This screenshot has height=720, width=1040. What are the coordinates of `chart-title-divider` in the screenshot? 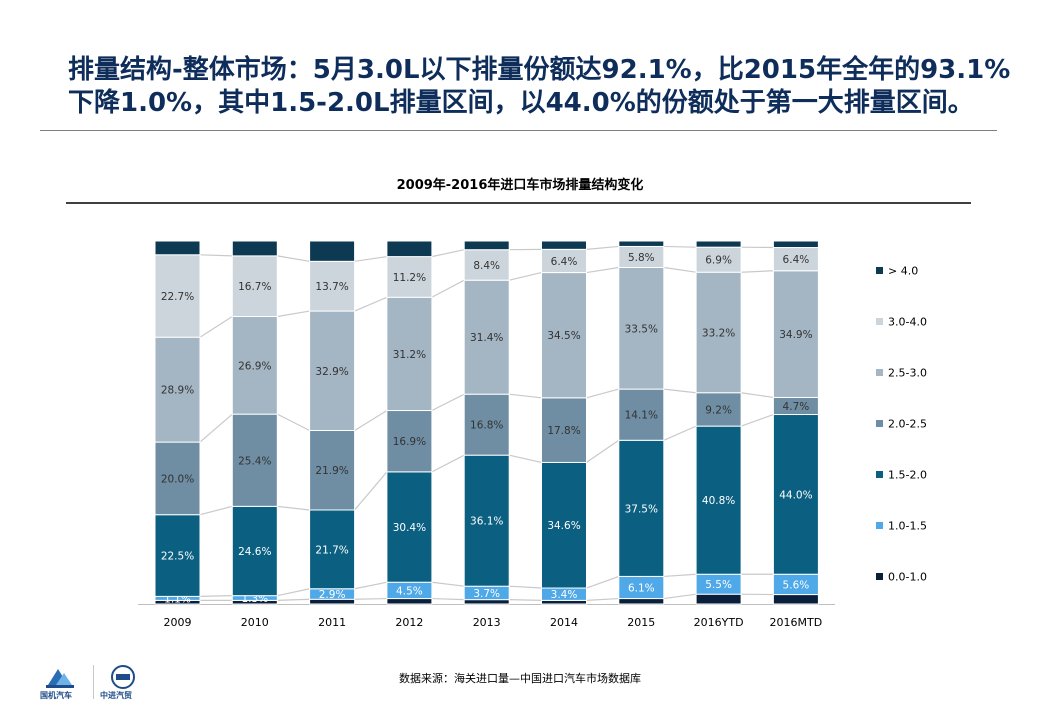 It's located at (518, 203).